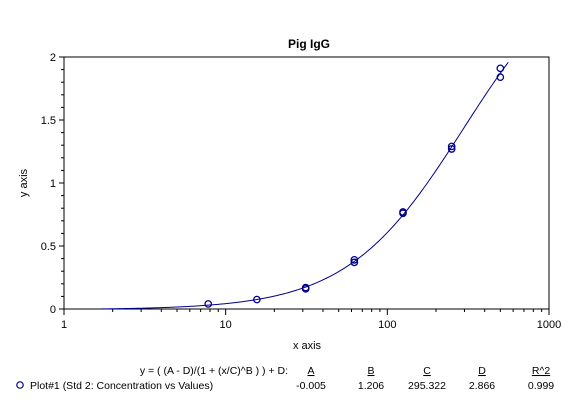 The height and width of the screenshot is (402, 583). Describe the element at coordinates (549, 325) in the screenshot. I see `x-tick-label: 1000` at that location.